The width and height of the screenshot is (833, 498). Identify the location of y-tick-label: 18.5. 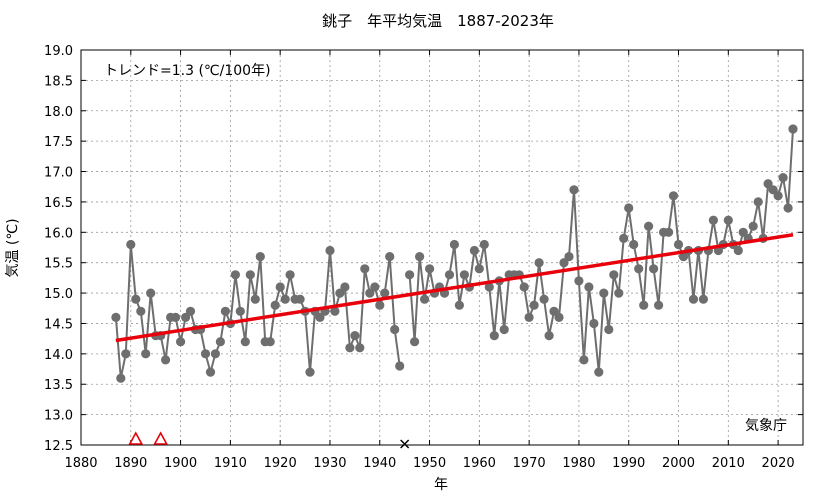
(58, 81).